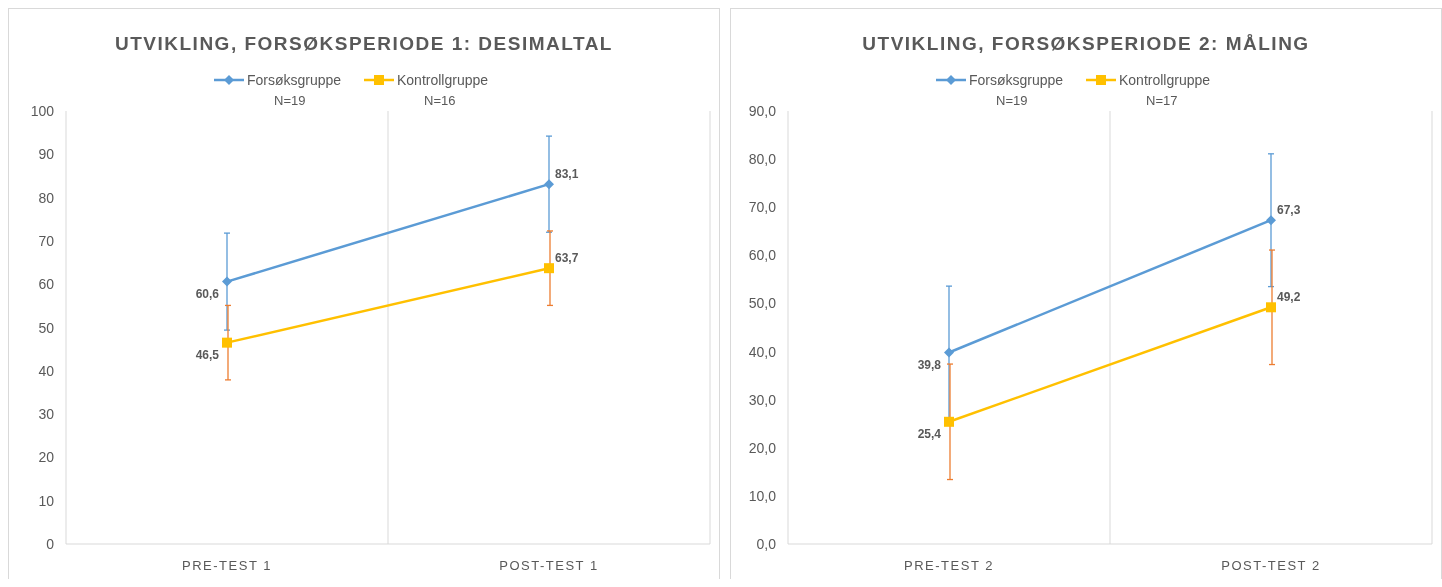 The height and width of the screenshot is (587, 1442). What do you see at coordinates (1162, 100) in the screenshot?
I see `text: N=17` at bounding box center [1162, 100].